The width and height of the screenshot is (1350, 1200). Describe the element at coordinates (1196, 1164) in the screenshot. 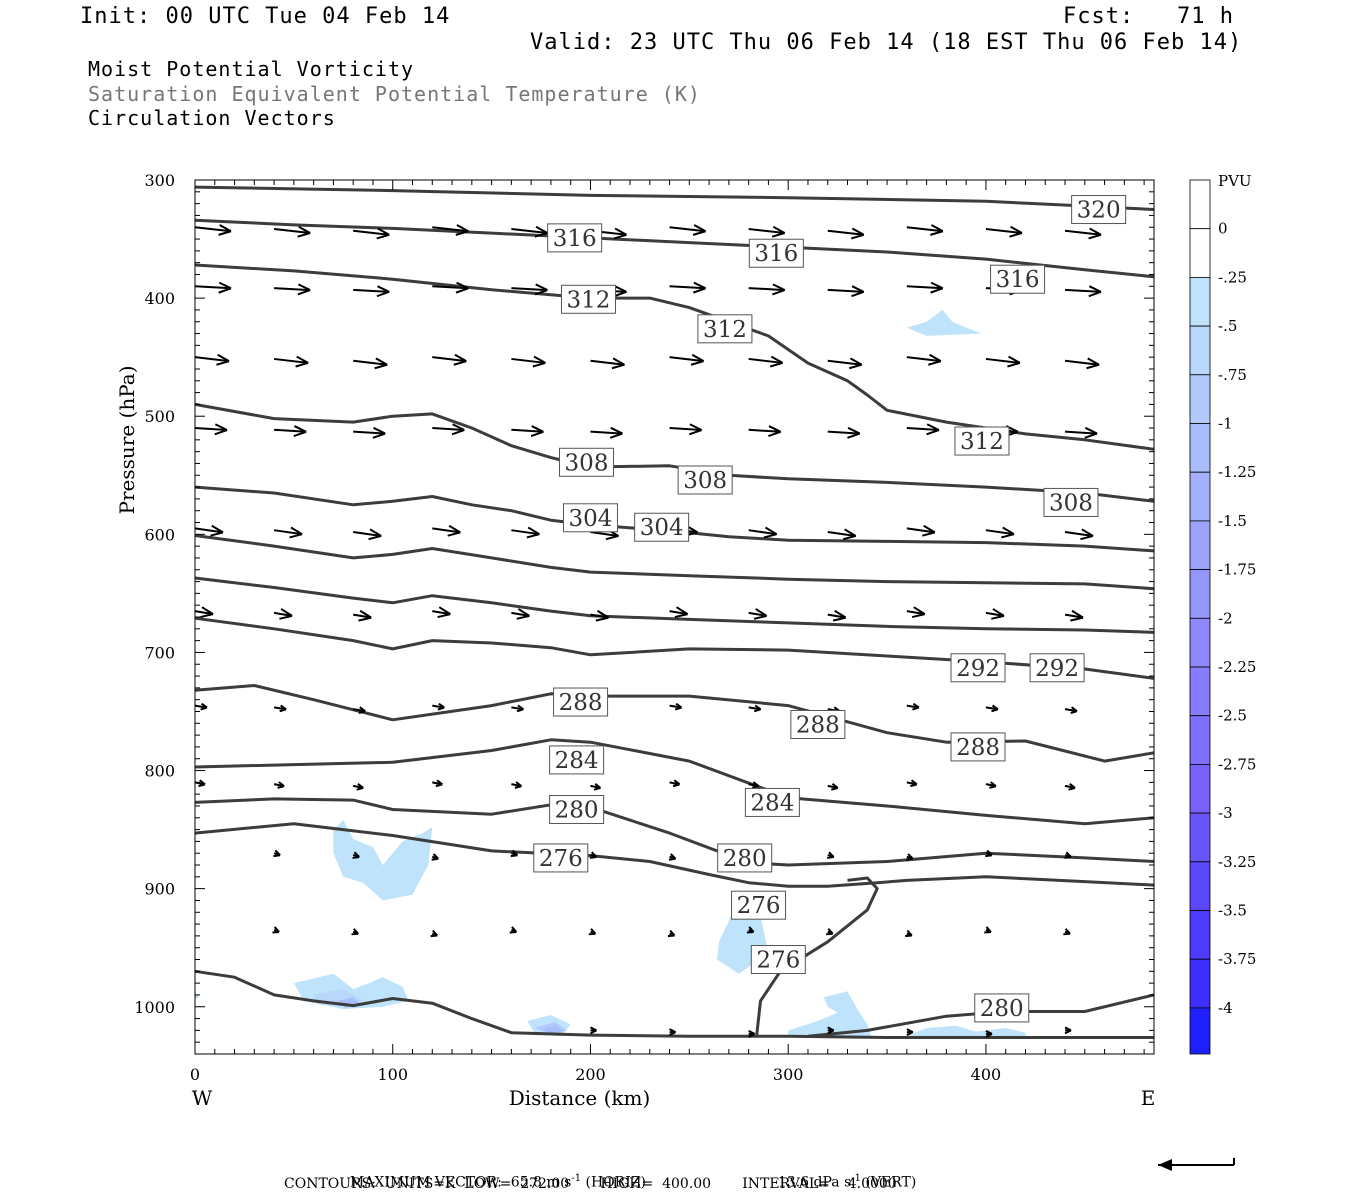

I see `reference-vector-arrow-icon` at that location.